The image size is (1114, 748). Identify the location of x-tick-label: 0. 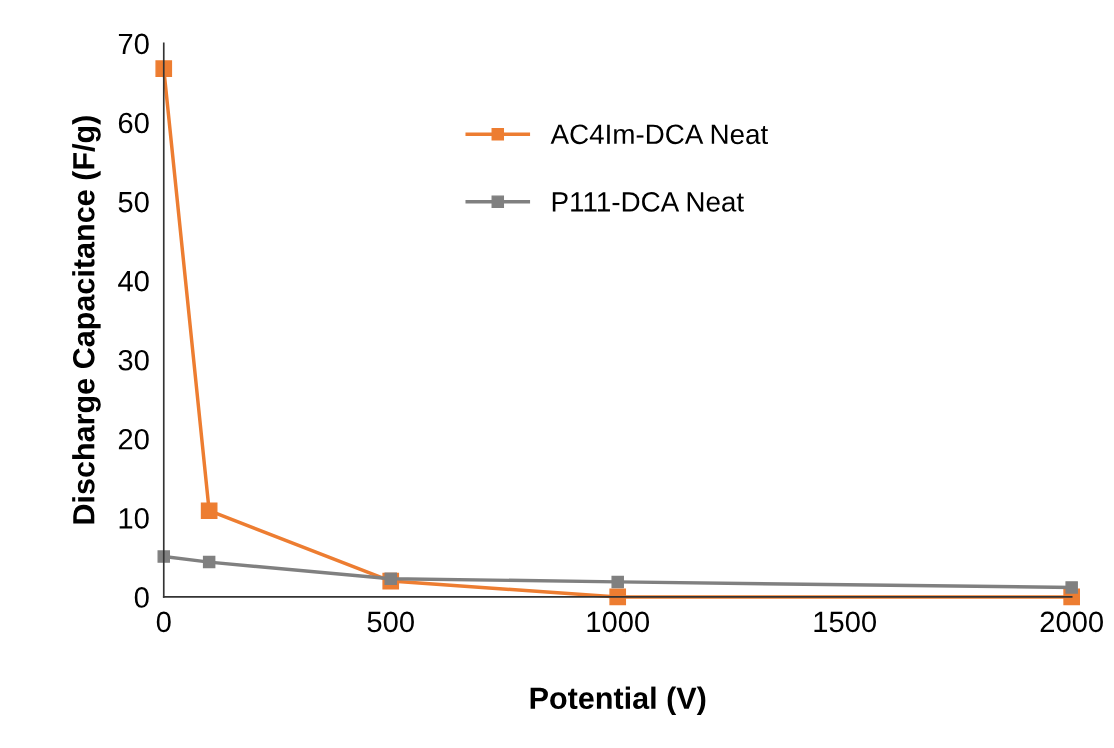
(163, 622).